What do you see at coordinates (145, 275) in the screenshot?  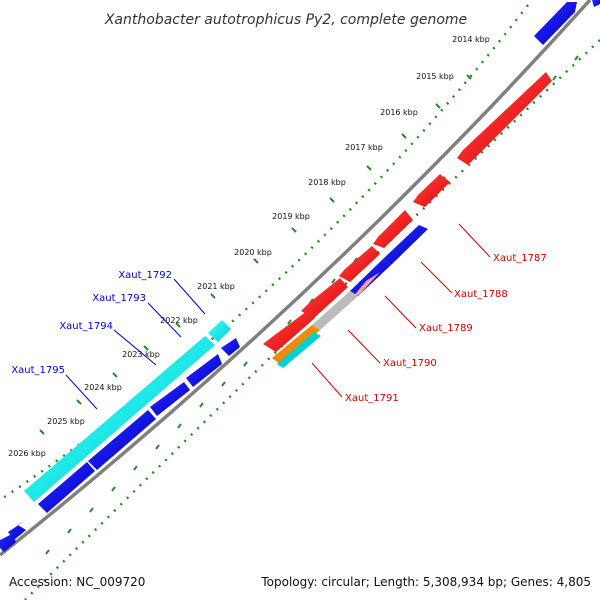 I see `gene-label: Xaut_1792` at bounding box center [145, 275].